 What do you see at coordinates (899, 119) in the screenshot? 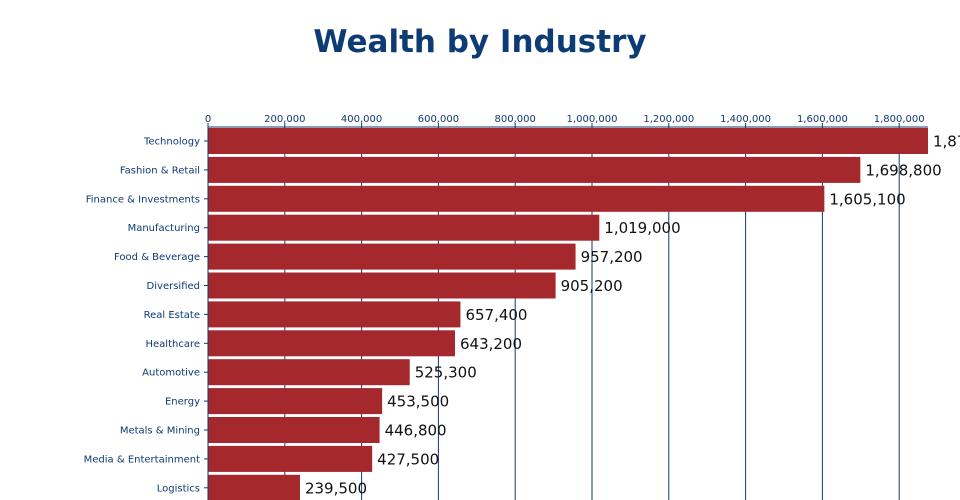
I see `x-tick-label: 1,800,000` at bounding box center [899, 119].